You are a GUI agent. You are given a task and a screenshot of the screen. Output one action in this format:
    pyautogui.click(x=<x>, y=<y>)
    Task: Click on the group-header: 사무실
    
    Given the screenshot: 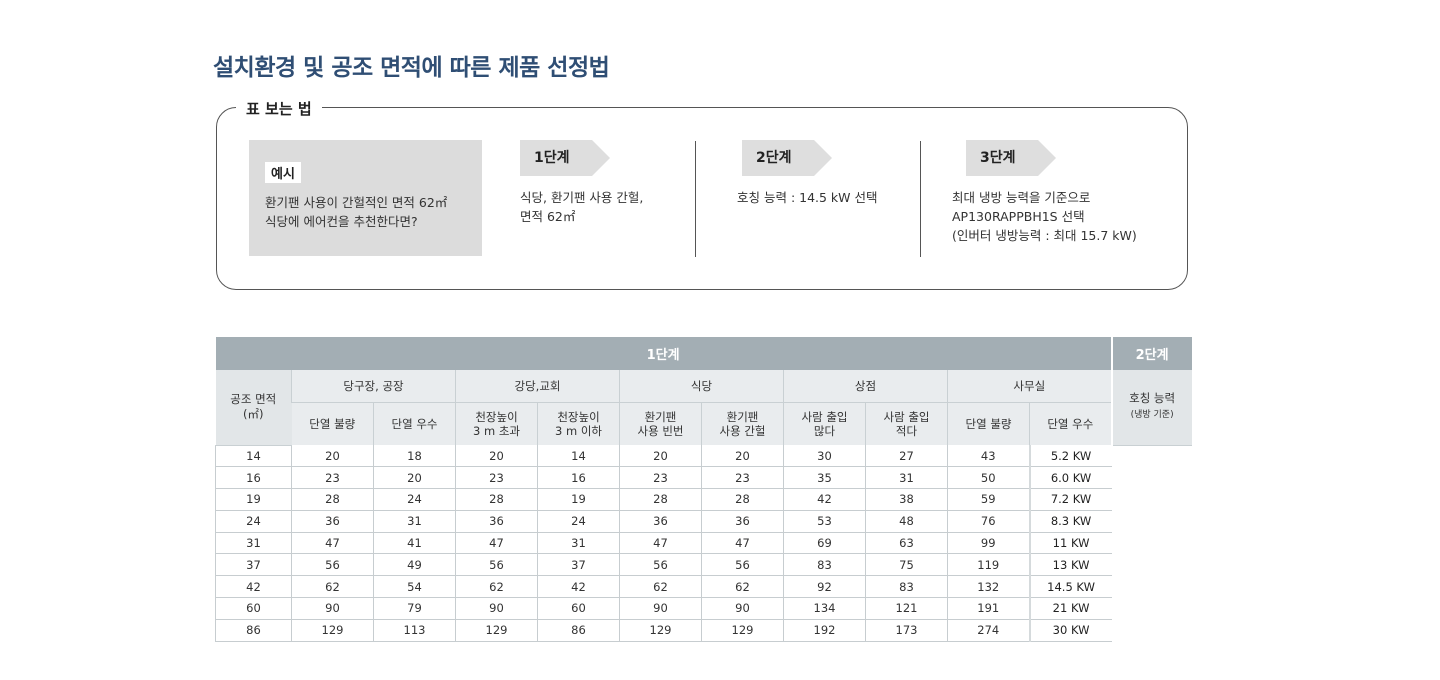 What is the action you would take?
    pyautogui.click(x=1029, y=386)
    